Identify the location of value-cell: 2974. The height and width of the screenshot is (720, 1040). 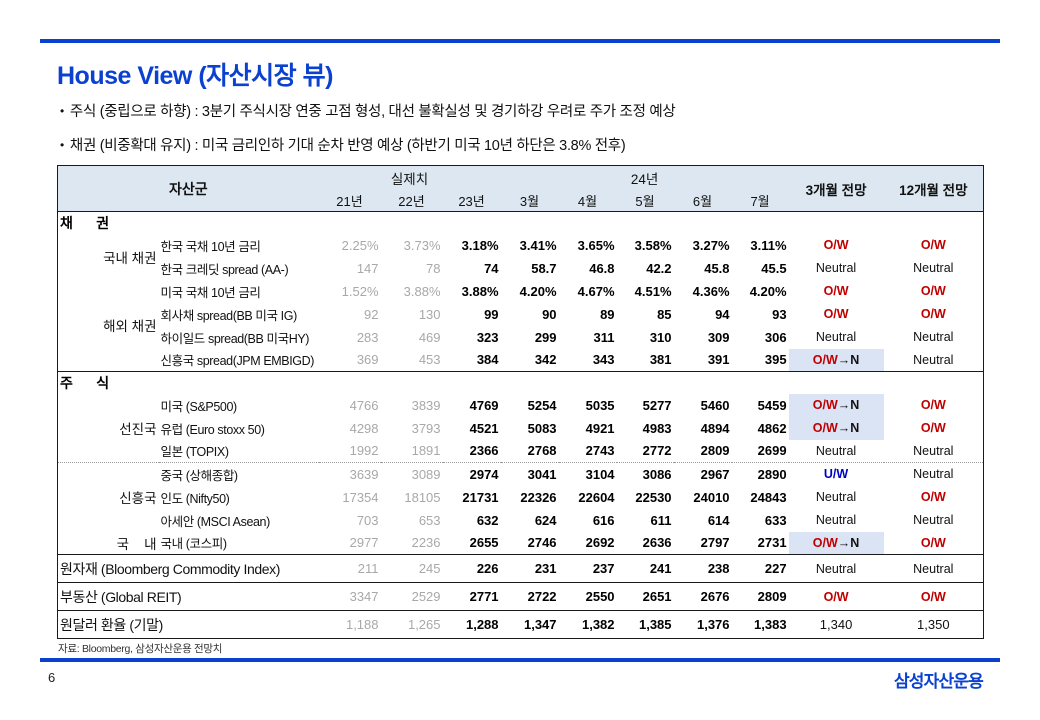
(471, 474).